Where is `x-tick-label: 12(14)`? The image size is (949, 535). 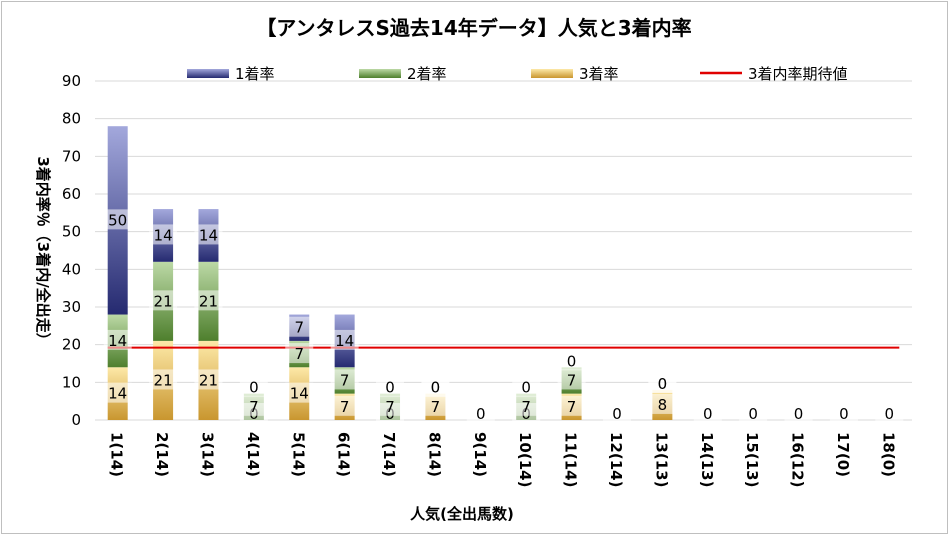
x-tick-label: 12(14) is located at coordinates (616, 459).